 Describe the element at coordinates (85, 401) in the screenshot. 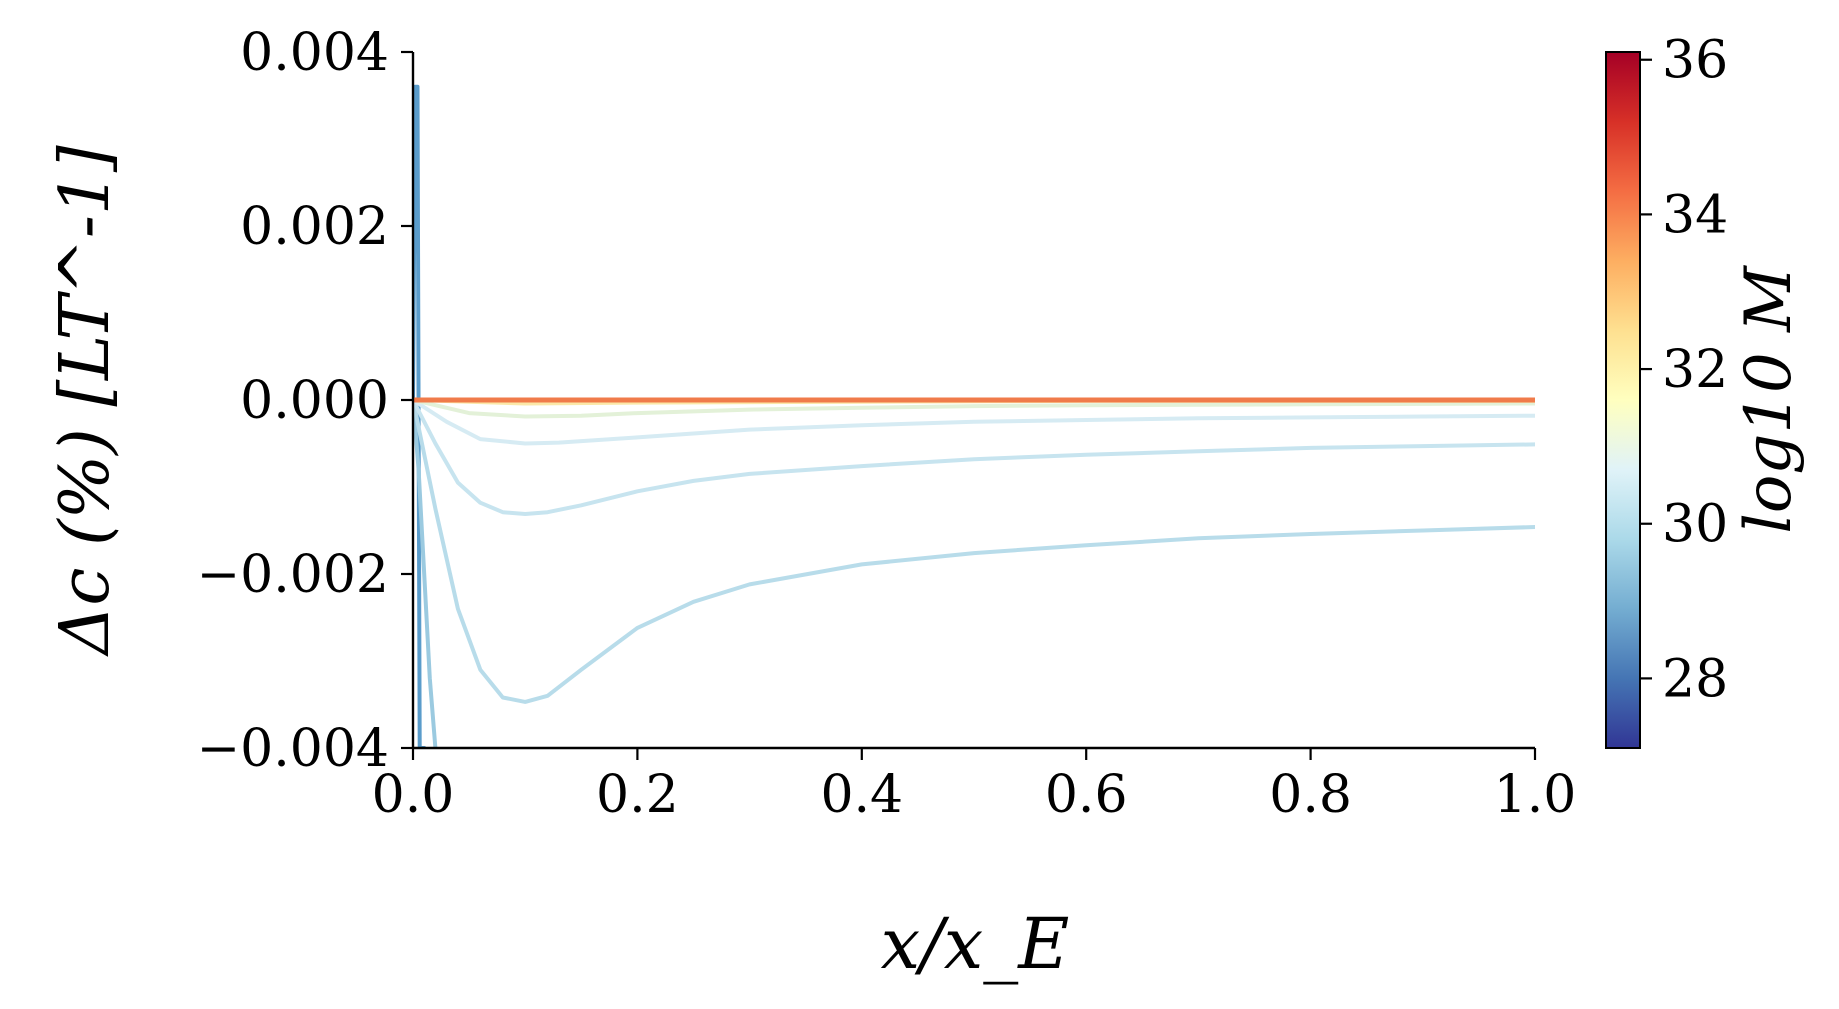

I see `y-axis-title: Δc (%) [LT^-1]` at that location.